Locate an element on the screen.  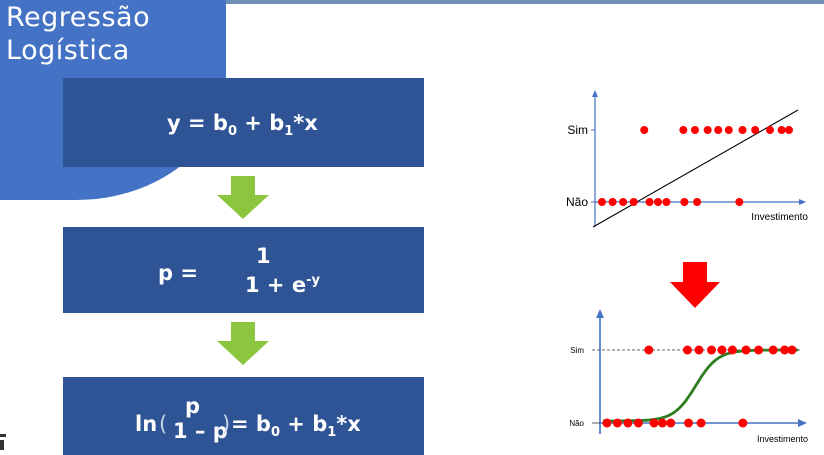
probability-numerator: 1 is located at coordinates (263, 256).